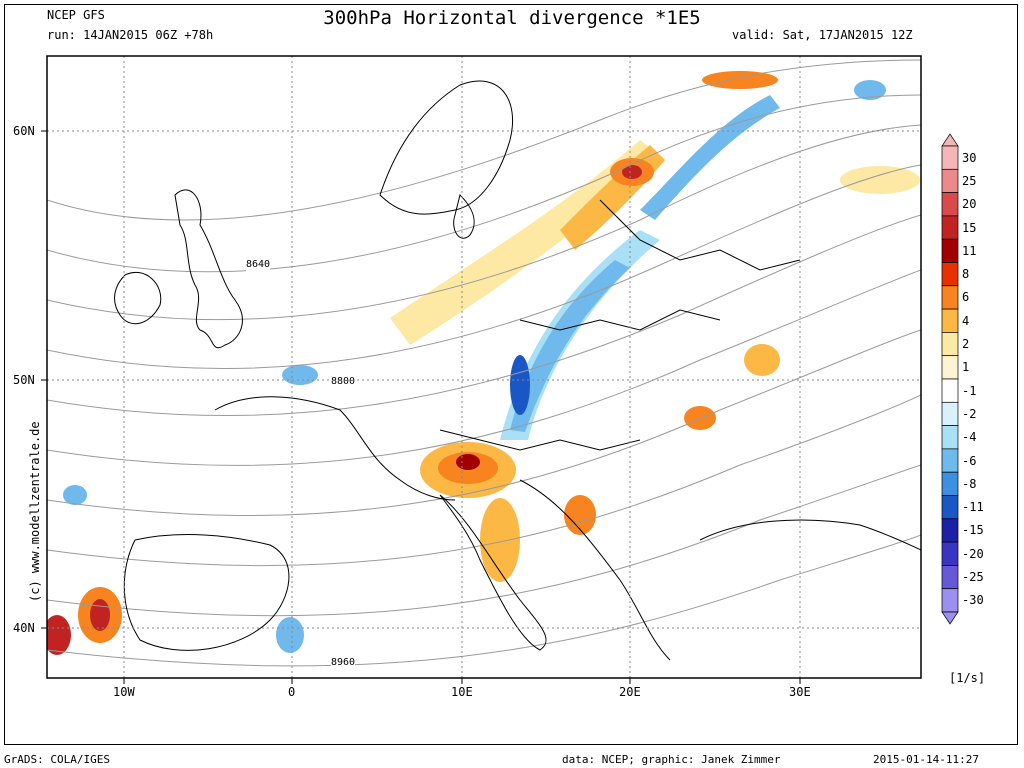 The width and height of the screenshot is (1024, 768). What do you see at coordinates (740, 80) in the screenshot?
I see `divergence-top` at bounding box center [740, 80].